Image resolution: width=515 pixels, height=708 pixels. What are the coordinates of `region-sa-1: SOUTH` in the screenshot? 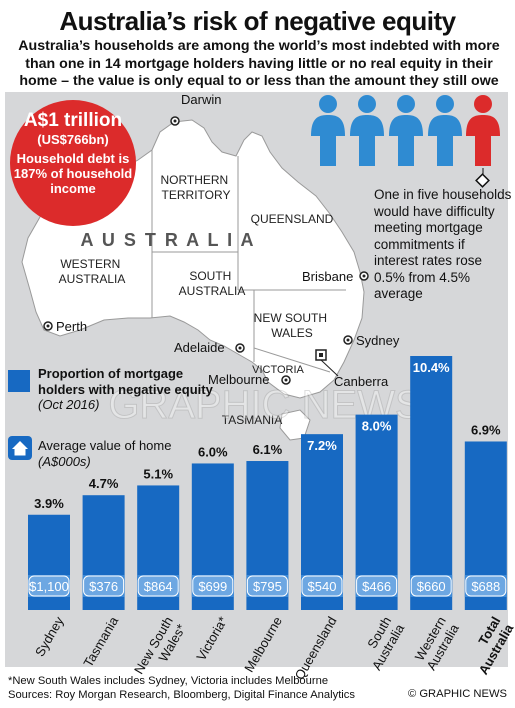 It's located at (210, 276).